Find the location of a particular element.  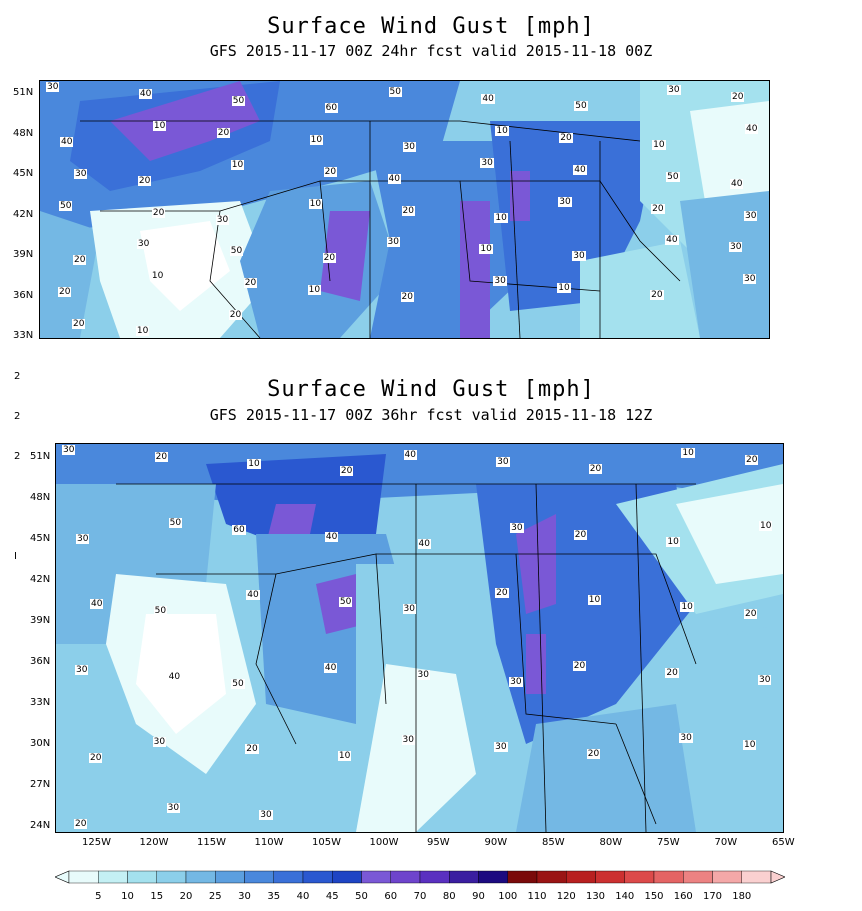

lon-tick-label: 120W is located at coordinates (154, 842).